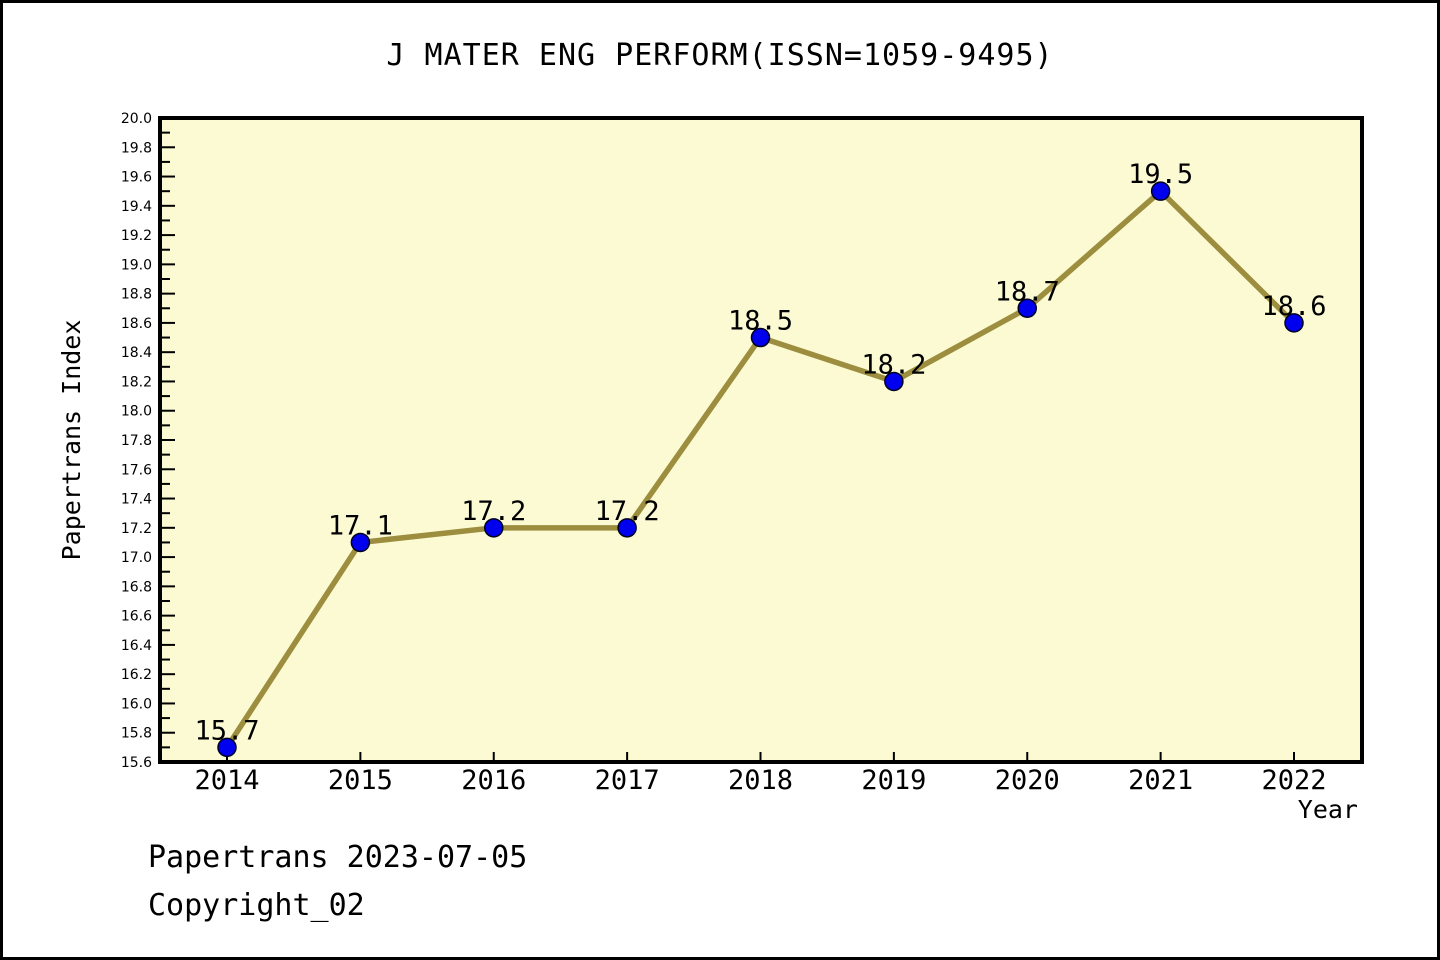 The image size is (1440, 960). I want to click on footer-source-date: Papertrans 2023-07-05, so click(338, 857).